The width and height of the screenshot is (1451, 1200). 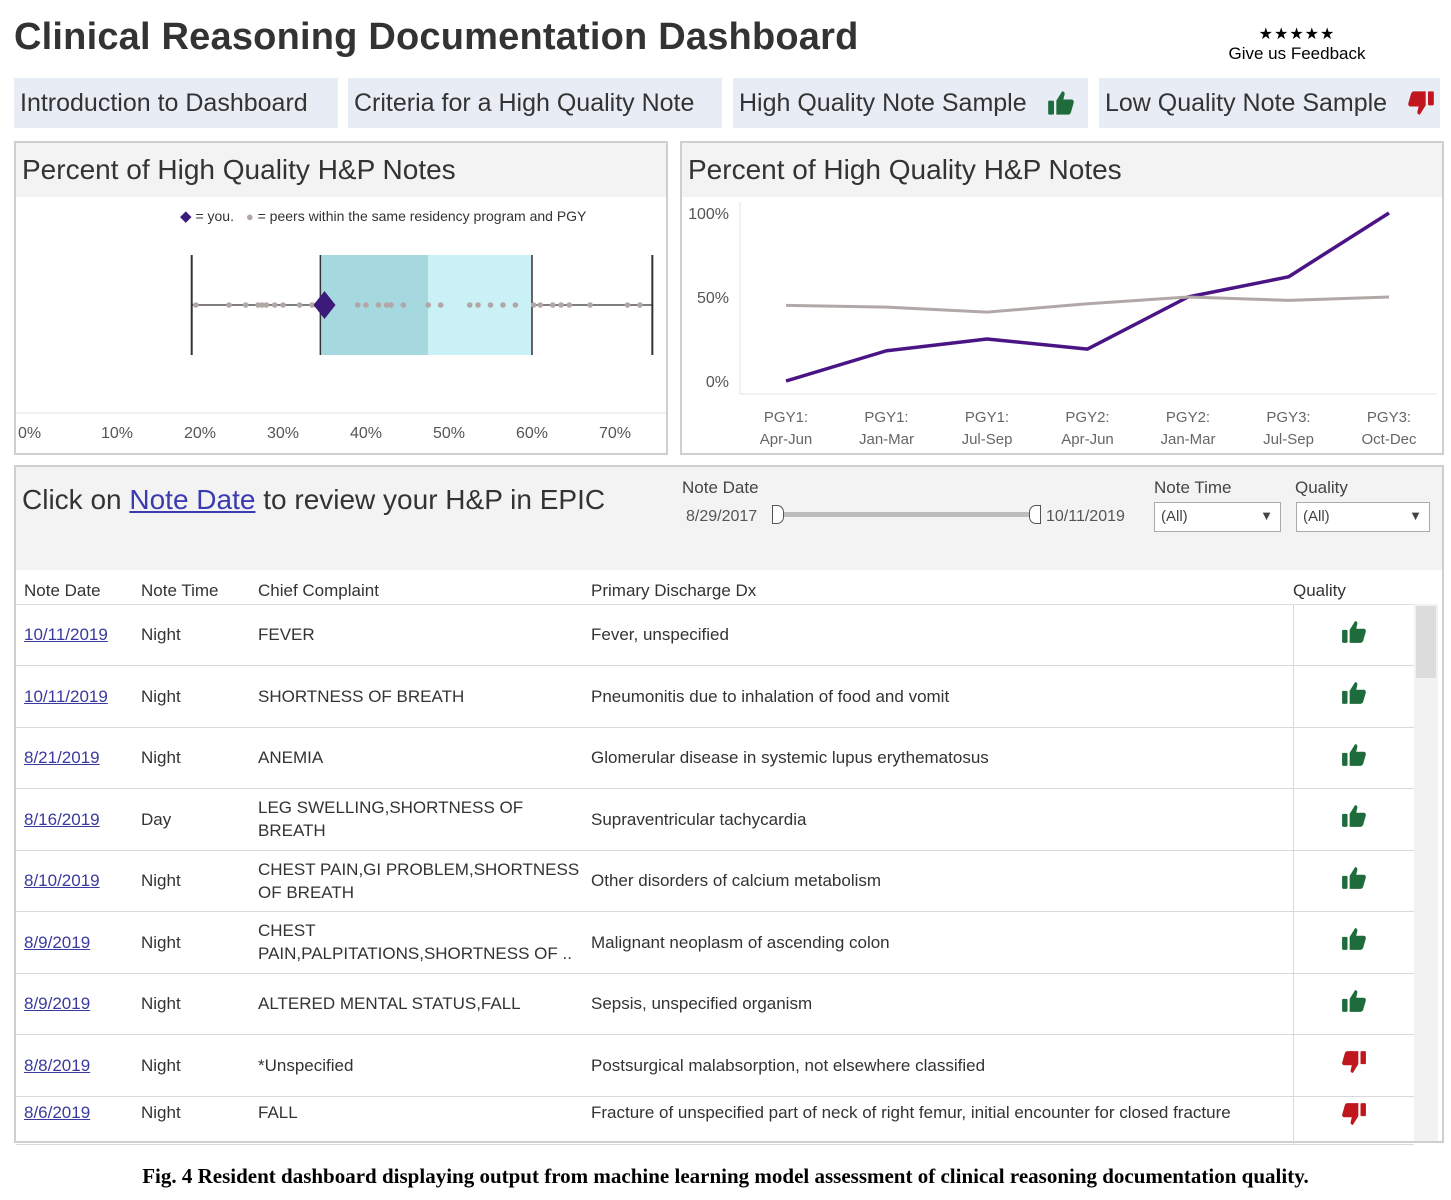 I want to click on feedback-widget: ★★★★★ Give us Feedback, so click(x=1297, y=45).